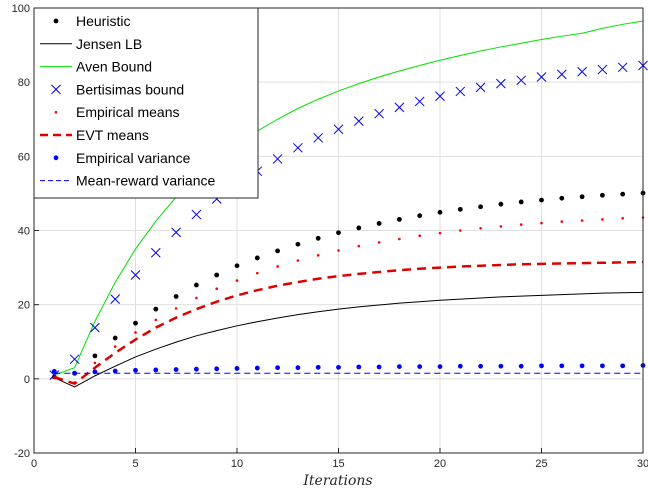  Describe the element at coordinates (24, 83) in the screenshot. I see `y-tick-label: 80` at that location.